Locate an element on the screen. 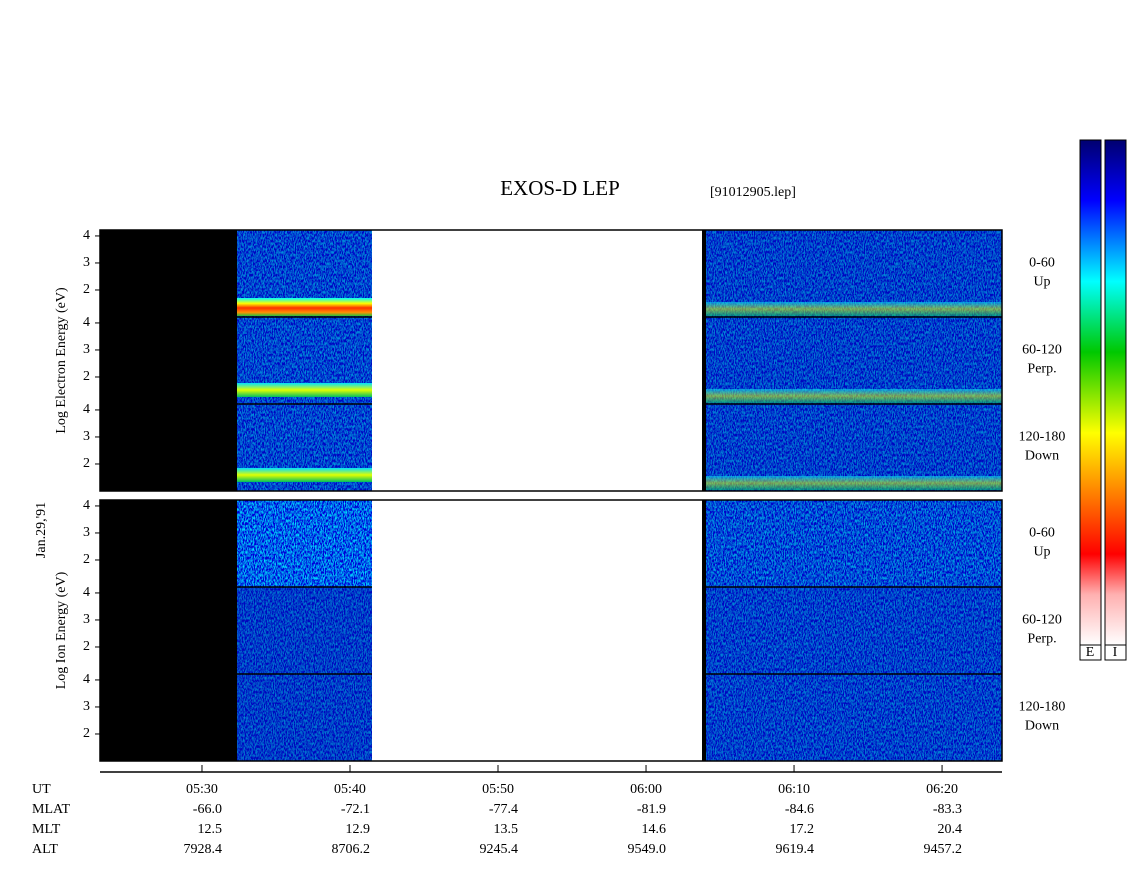 This screenshot has width=1130, height=875. x-tick-label: 06:10 is located at coordinates (794, 789).